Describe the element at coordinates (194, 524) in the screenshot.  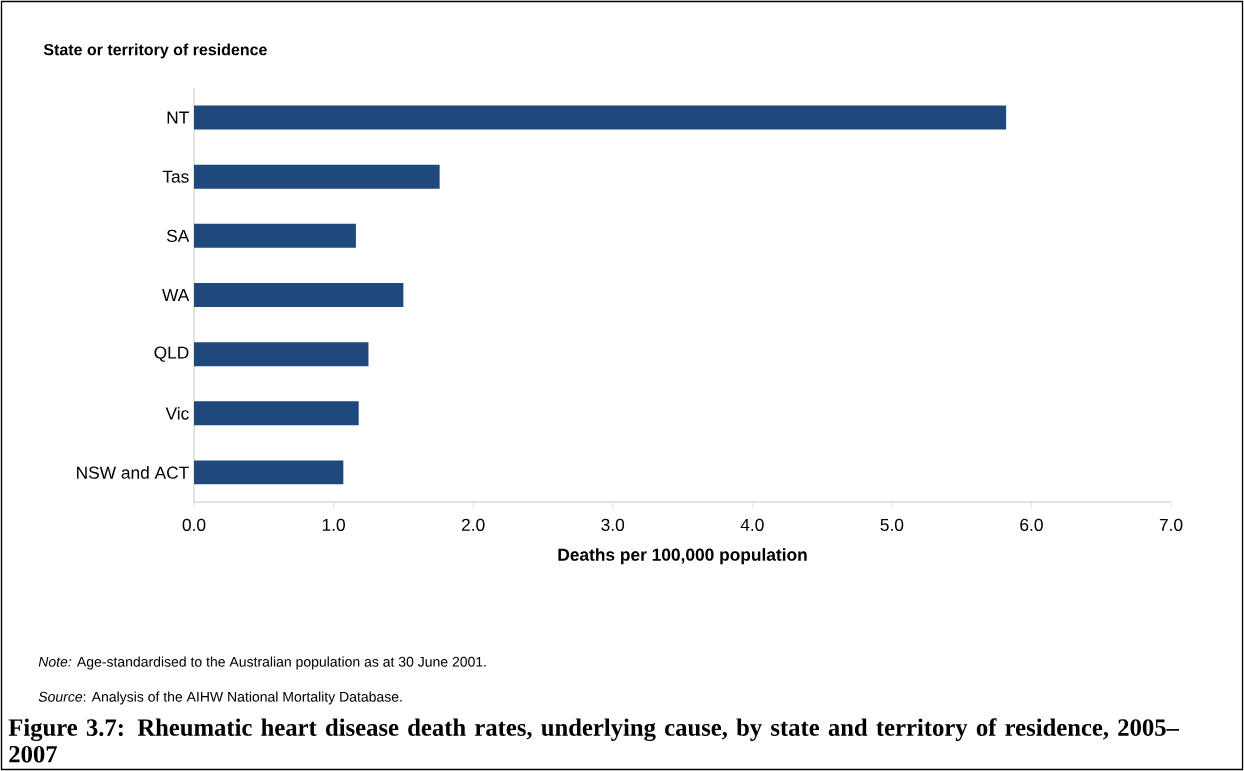
I see `x-tick-label: 0.0` at that location.